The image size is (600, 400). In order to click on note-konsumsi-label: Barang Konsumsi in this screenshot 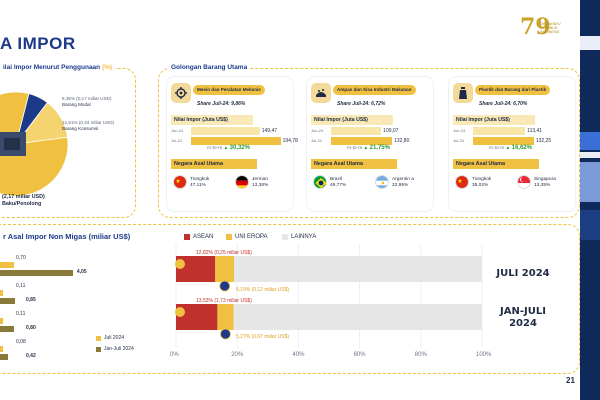, I will do `click(80, 128)`.